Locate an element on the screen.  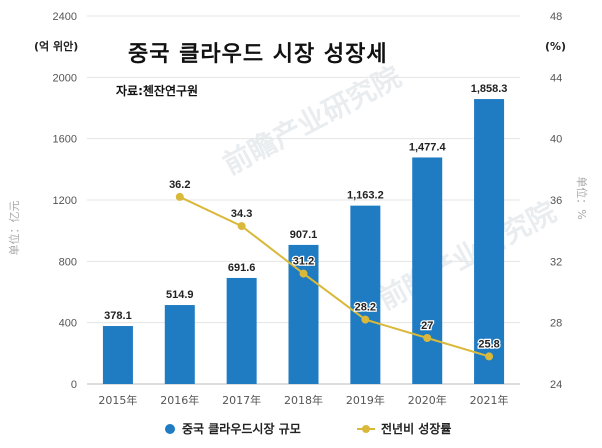
y-right-tick-label: 44 is located at coordinates (556, 78).